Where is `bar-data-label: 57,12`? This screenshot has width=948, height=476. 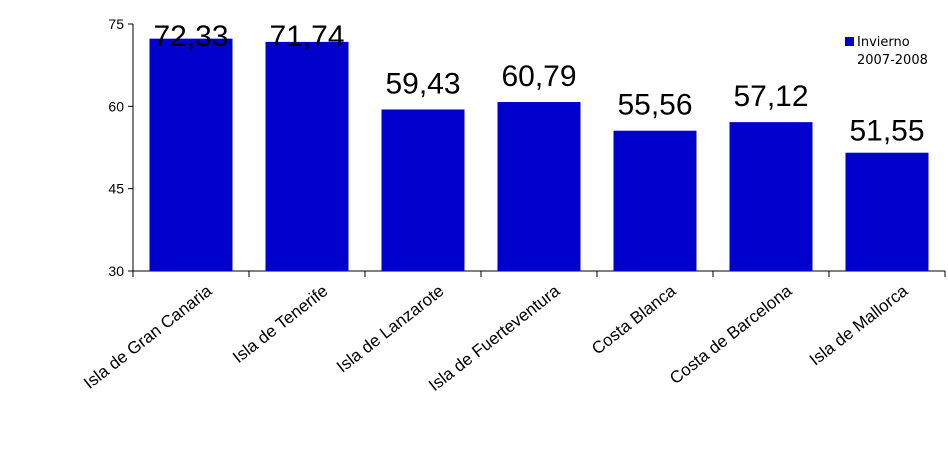 bar-data-label: 57,12 is located at coordinates (770, 96).